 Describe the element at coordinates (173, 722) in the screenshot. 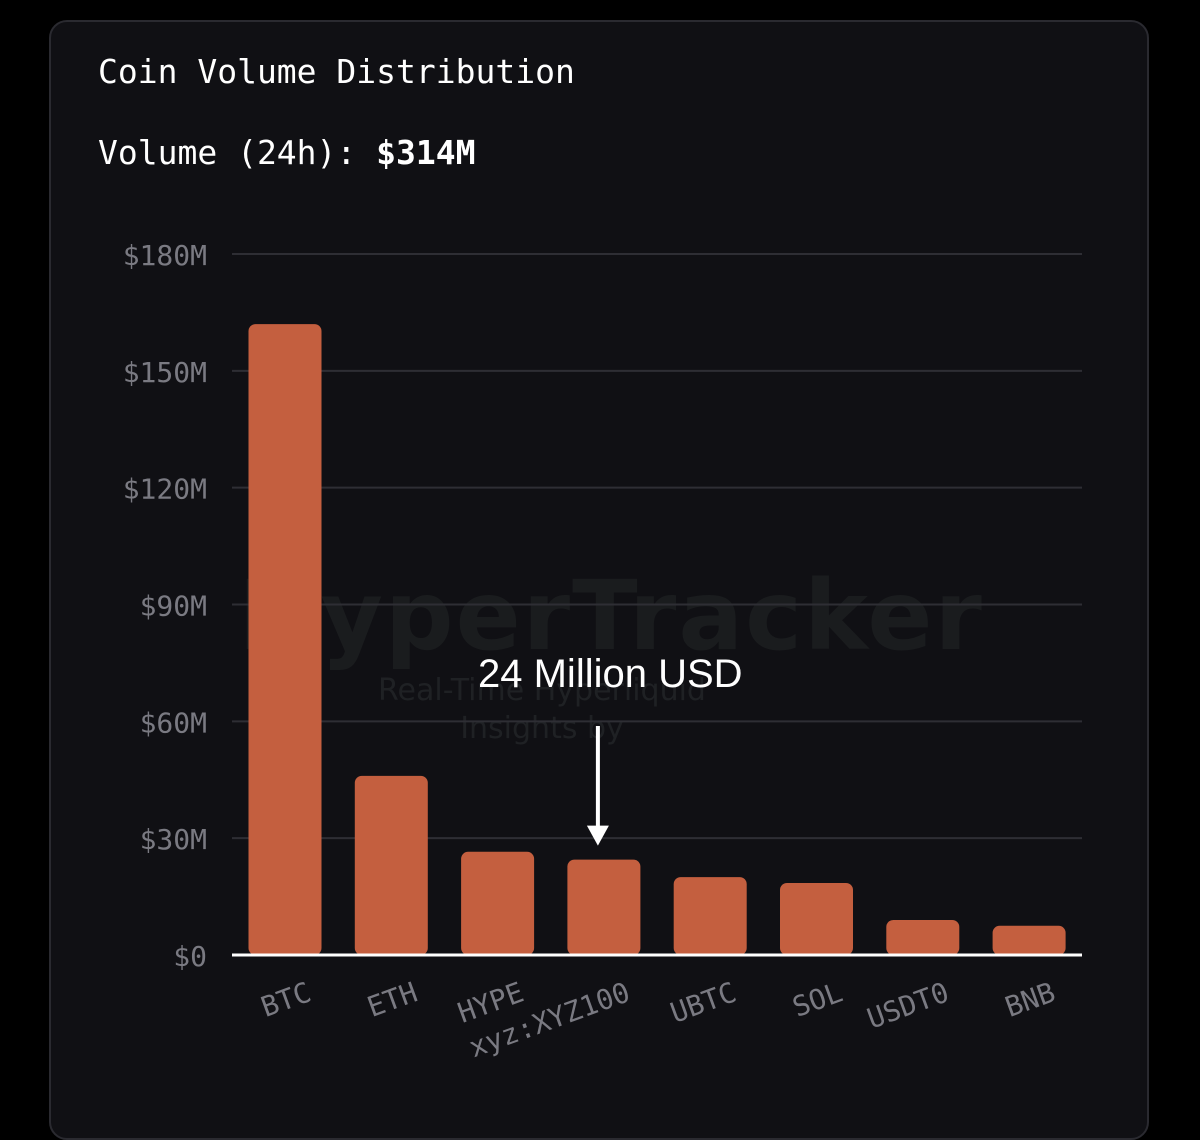

I see `y-tick-label: $60M` at that location.